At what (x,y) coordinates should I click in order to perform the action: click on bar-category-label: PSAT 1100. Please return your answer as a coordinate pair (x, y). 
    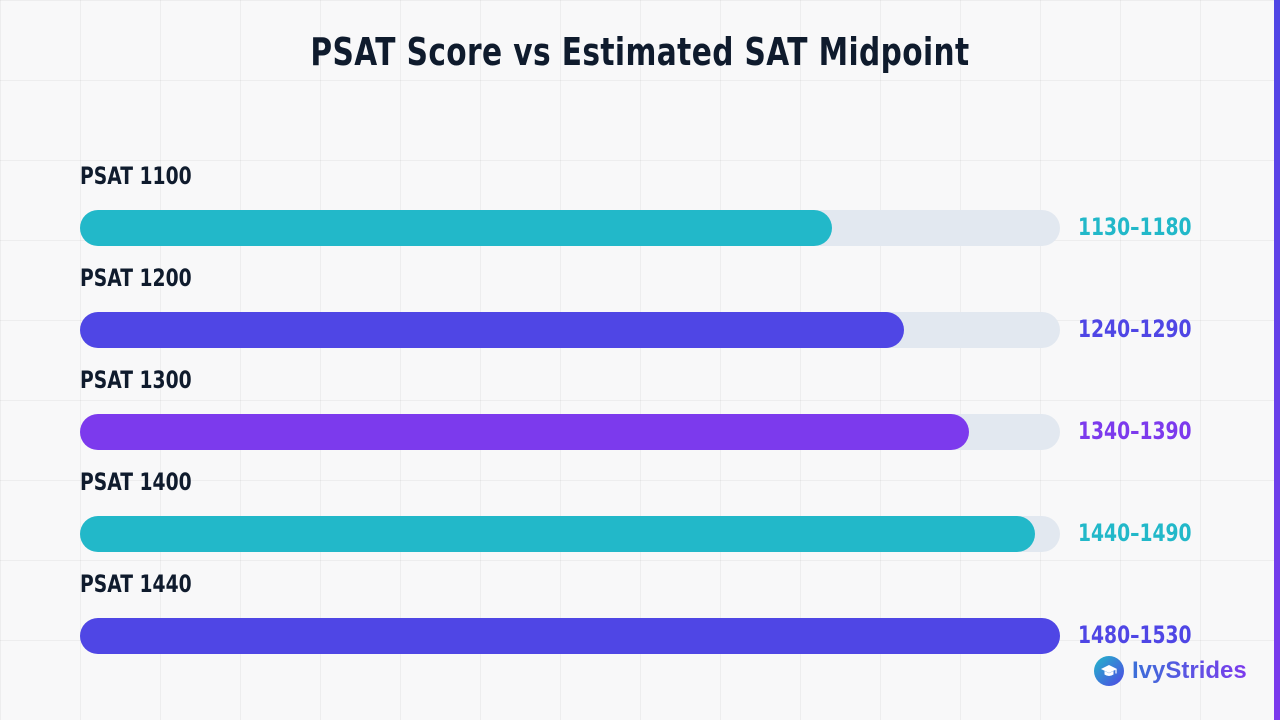
    Looking at the image, I should click on (136, 176).